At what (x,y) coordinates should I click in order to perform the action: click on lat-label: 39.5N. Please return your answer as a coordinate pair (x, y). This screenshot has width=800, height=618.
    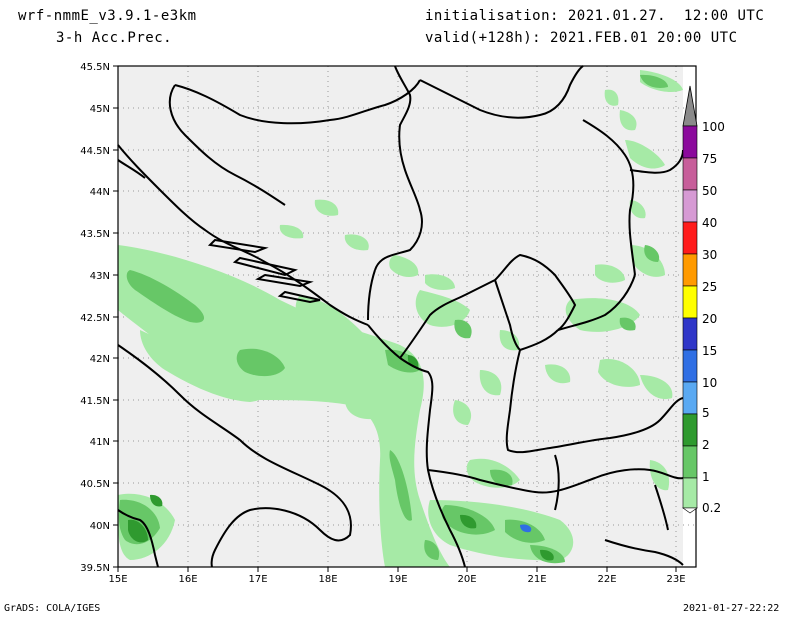
    Looking at the image, I should click on (95, 568).